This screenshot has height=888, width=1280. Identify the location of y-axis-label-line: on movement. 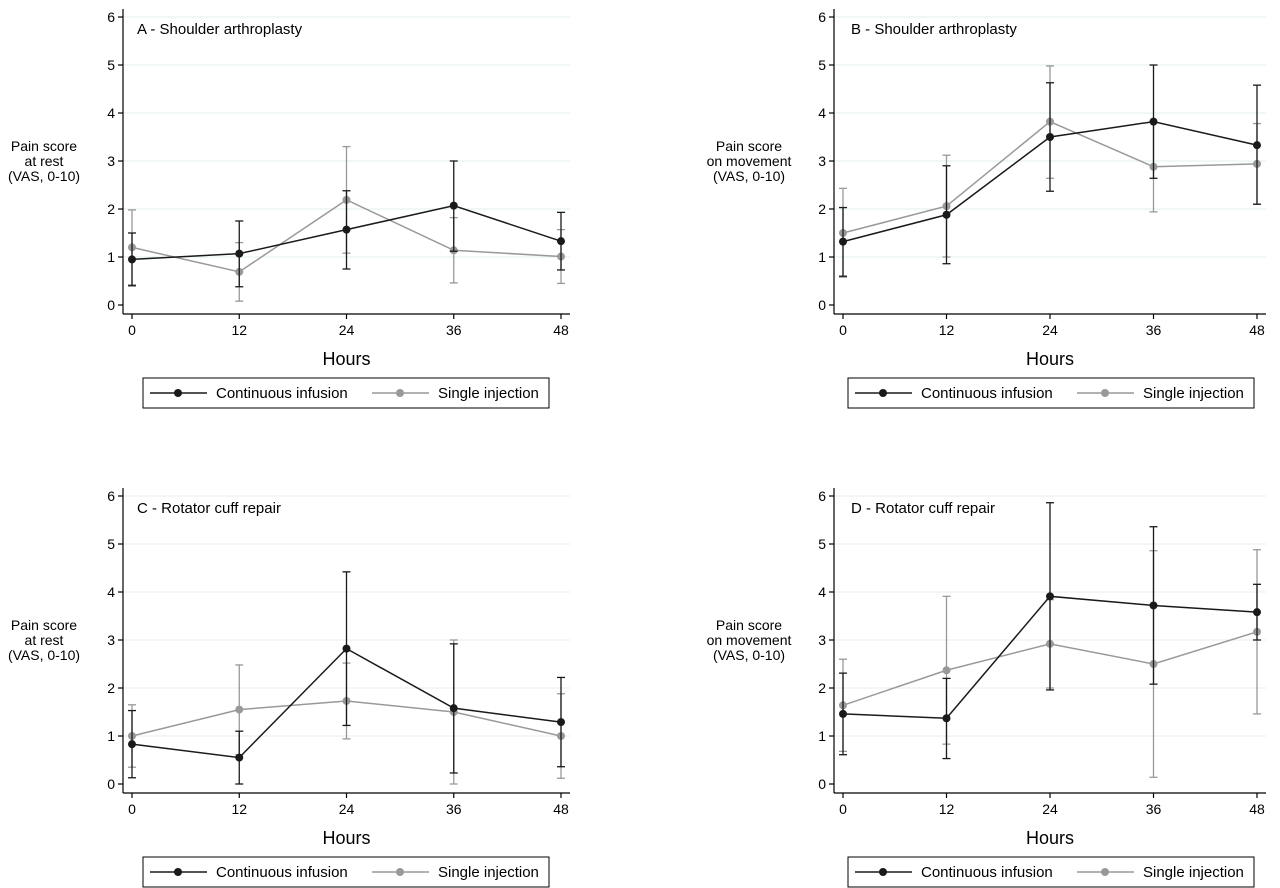
(749, 640).